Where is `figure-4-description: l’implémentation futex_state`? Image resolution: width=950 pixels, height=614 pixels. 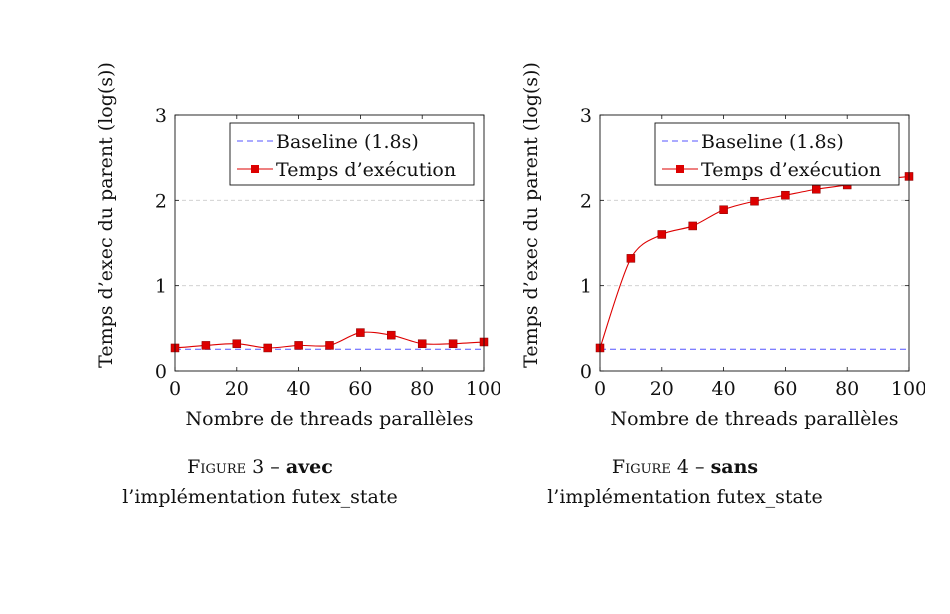 figure-4-description: l’implémentation futex_state is located at coordinates (685, 497).